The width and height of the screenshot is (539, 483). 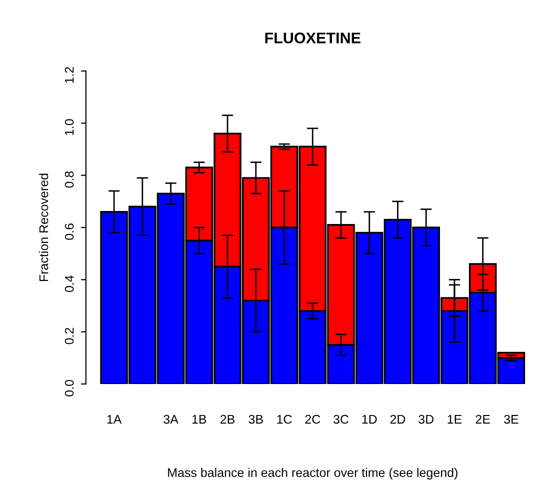 I want to click on x-tick-label: 3C, so click(x=340, y=419).